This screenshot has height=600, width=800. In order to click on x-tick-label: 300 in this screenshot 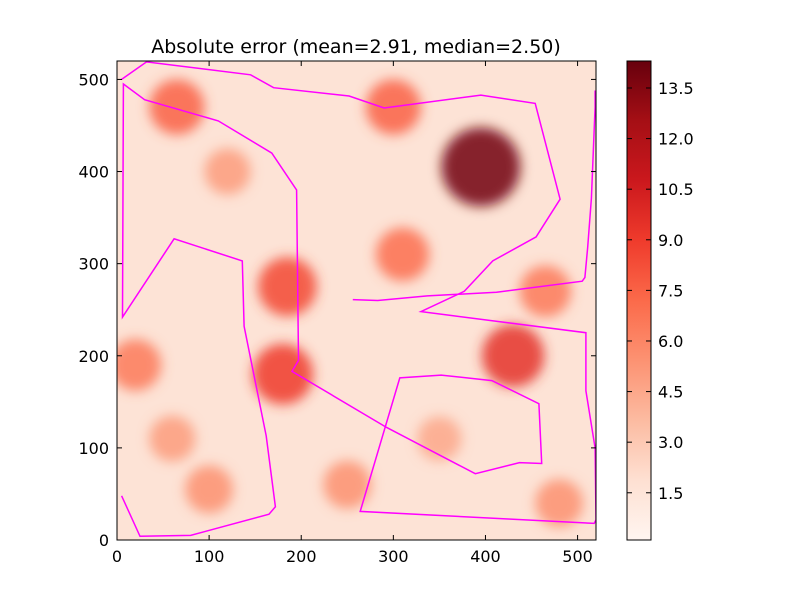, I will do `click(393, 556)`.